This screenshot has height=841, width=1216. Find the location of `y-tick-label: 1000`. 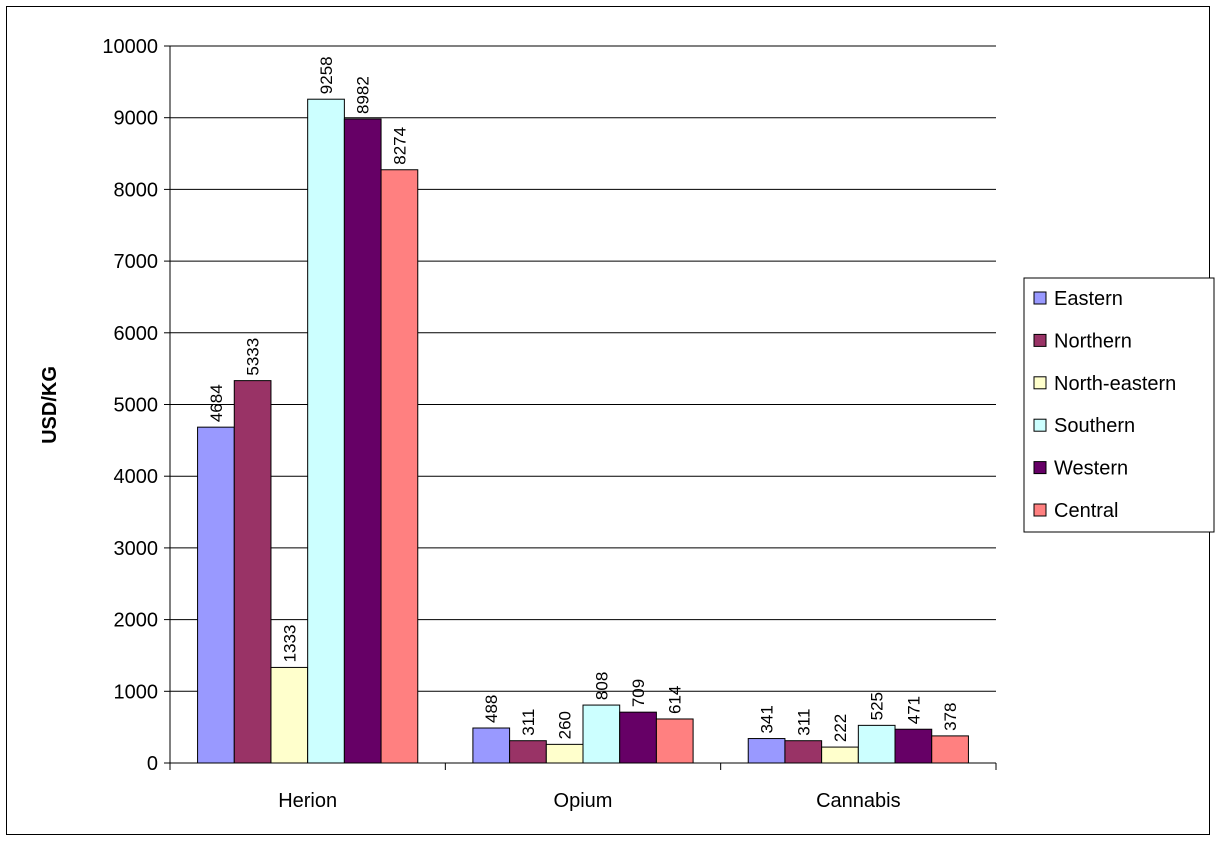

y-tick-label: 1000 is located at coordinates (136, 692).